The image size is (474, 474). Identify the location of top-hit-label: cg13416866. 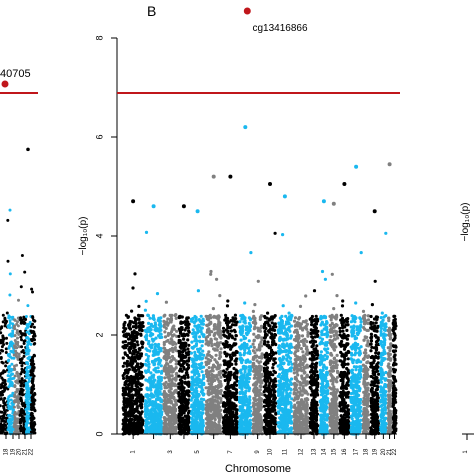
(279, 28).